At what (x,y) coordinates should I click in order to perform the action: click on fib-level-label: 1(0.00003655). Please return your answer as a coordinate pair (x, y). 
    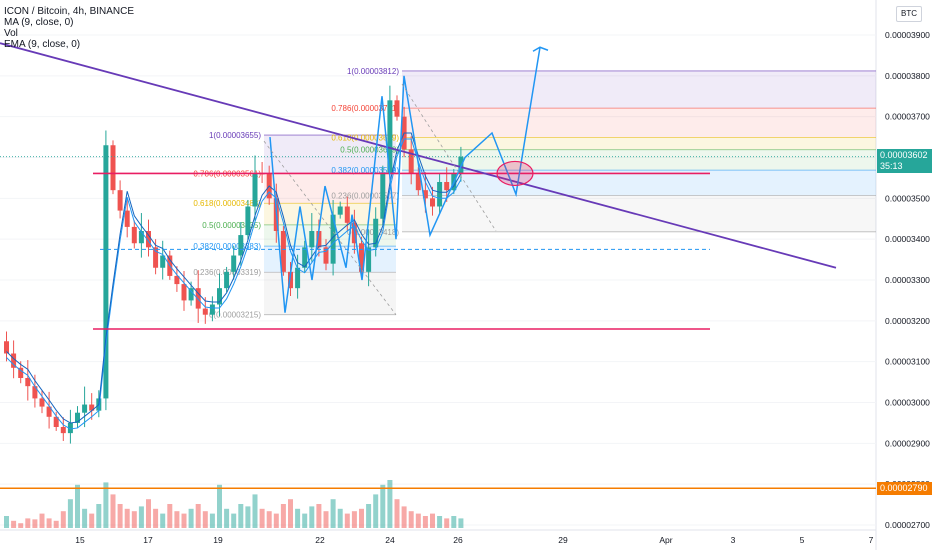
    Looking at the image, I should click on (235, 135).